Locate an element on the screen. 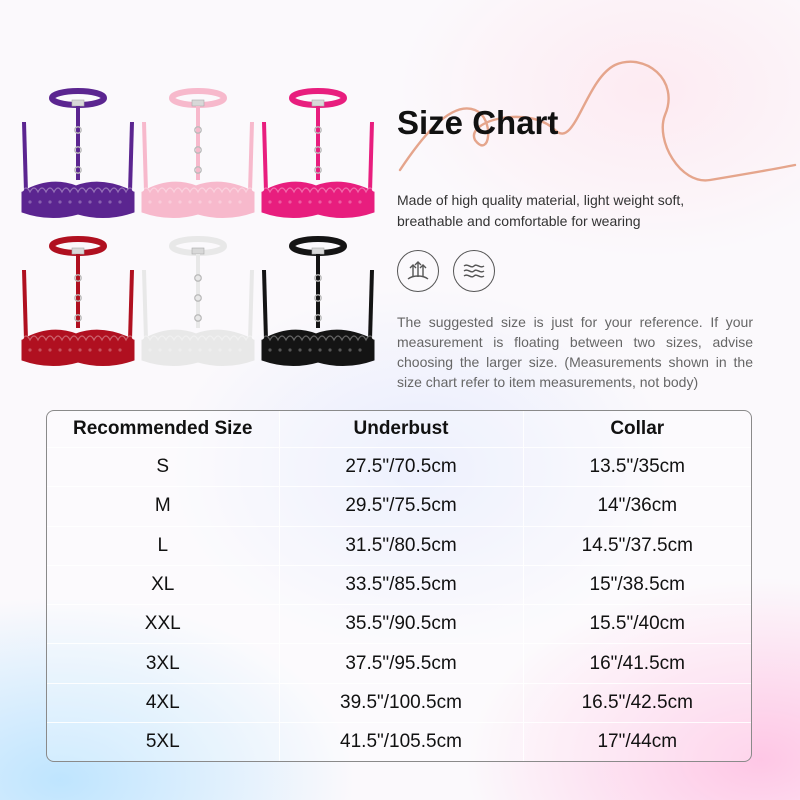  header-underbust: Underbust is located at coordinates (400, 429).